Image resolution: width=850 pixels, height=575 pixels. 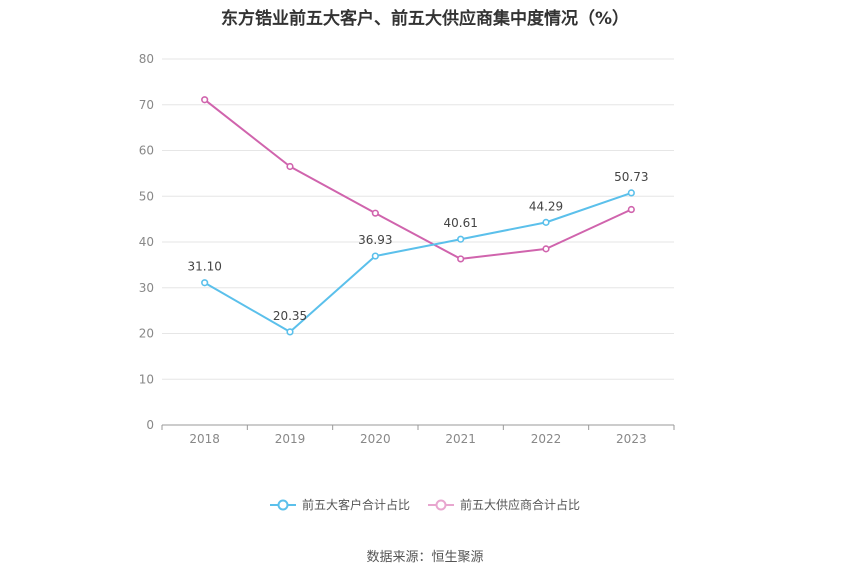 I want to click on x-tick-label: 2020, so click(x=375, y=439).